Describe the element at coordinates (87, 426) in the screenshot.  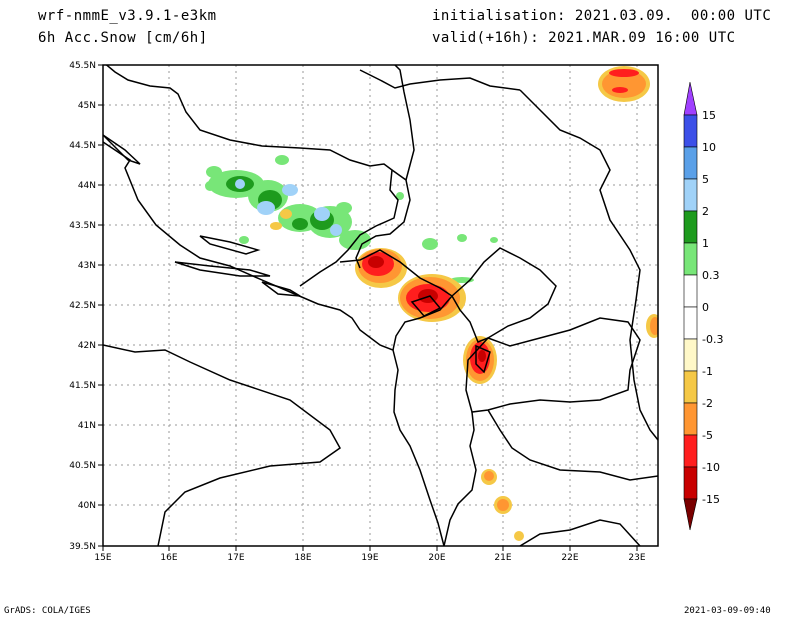
I see `lat-label: 41N` at that location.